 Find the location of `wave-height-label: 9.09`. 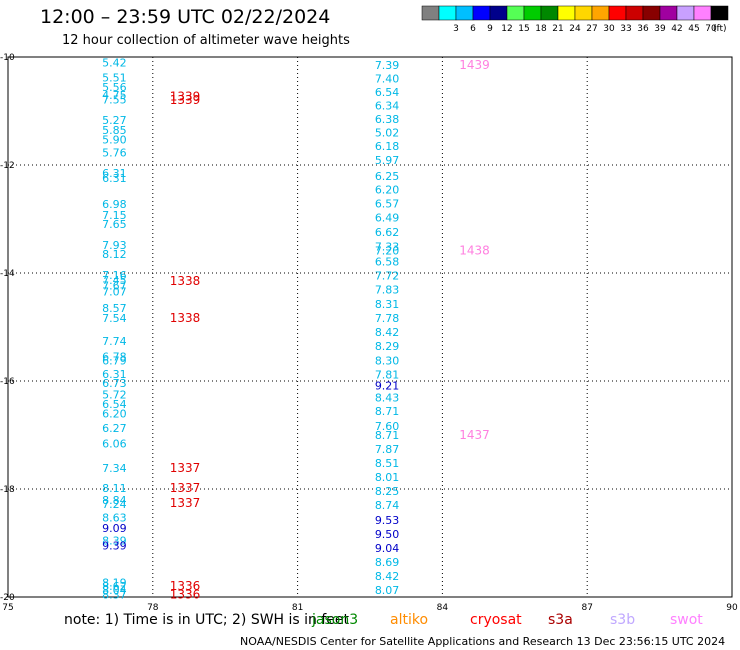

wave-height-label: 9.09 is located at coordinates (114, 528).